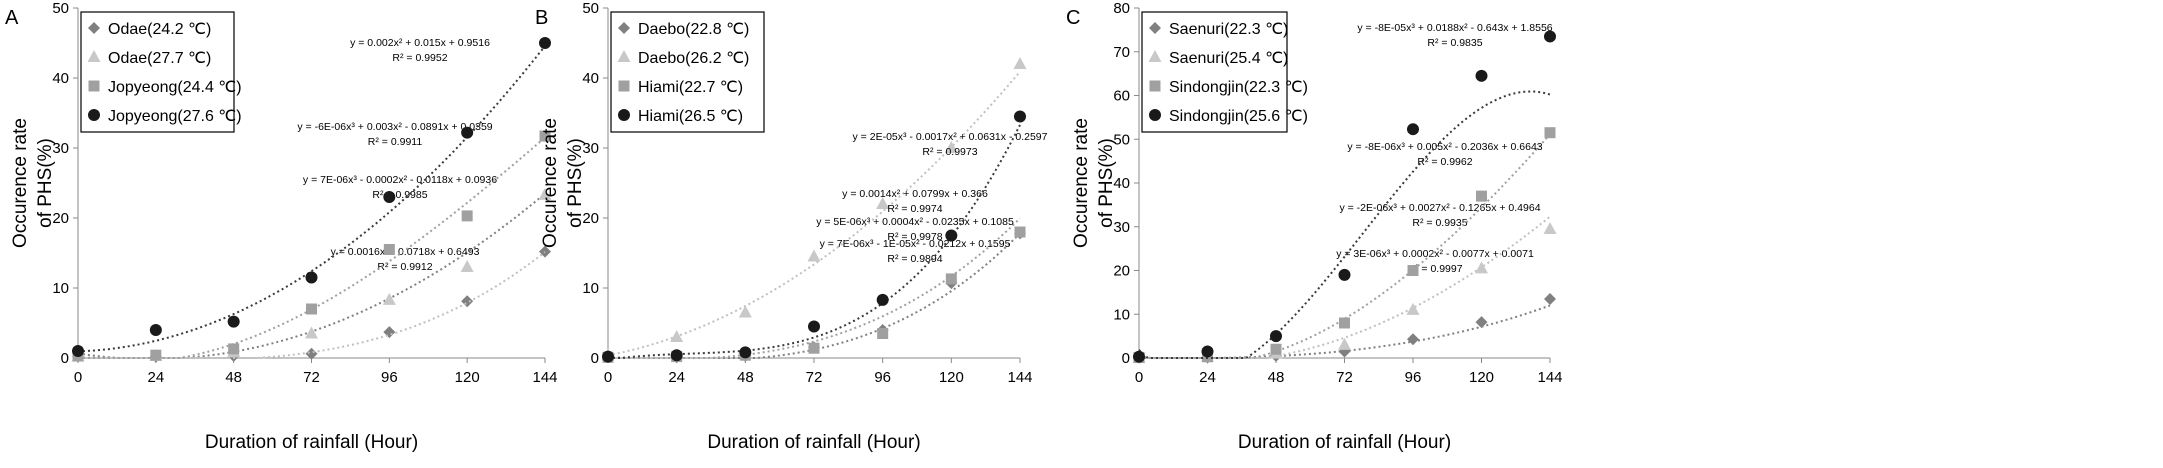 This screenshot has height=468, width=2163. Describe the element at coordinates (420, 43) in the screenshot. I see `trendline-equation: y = 0.002x² + 0.015x + 0.9516` at that location.